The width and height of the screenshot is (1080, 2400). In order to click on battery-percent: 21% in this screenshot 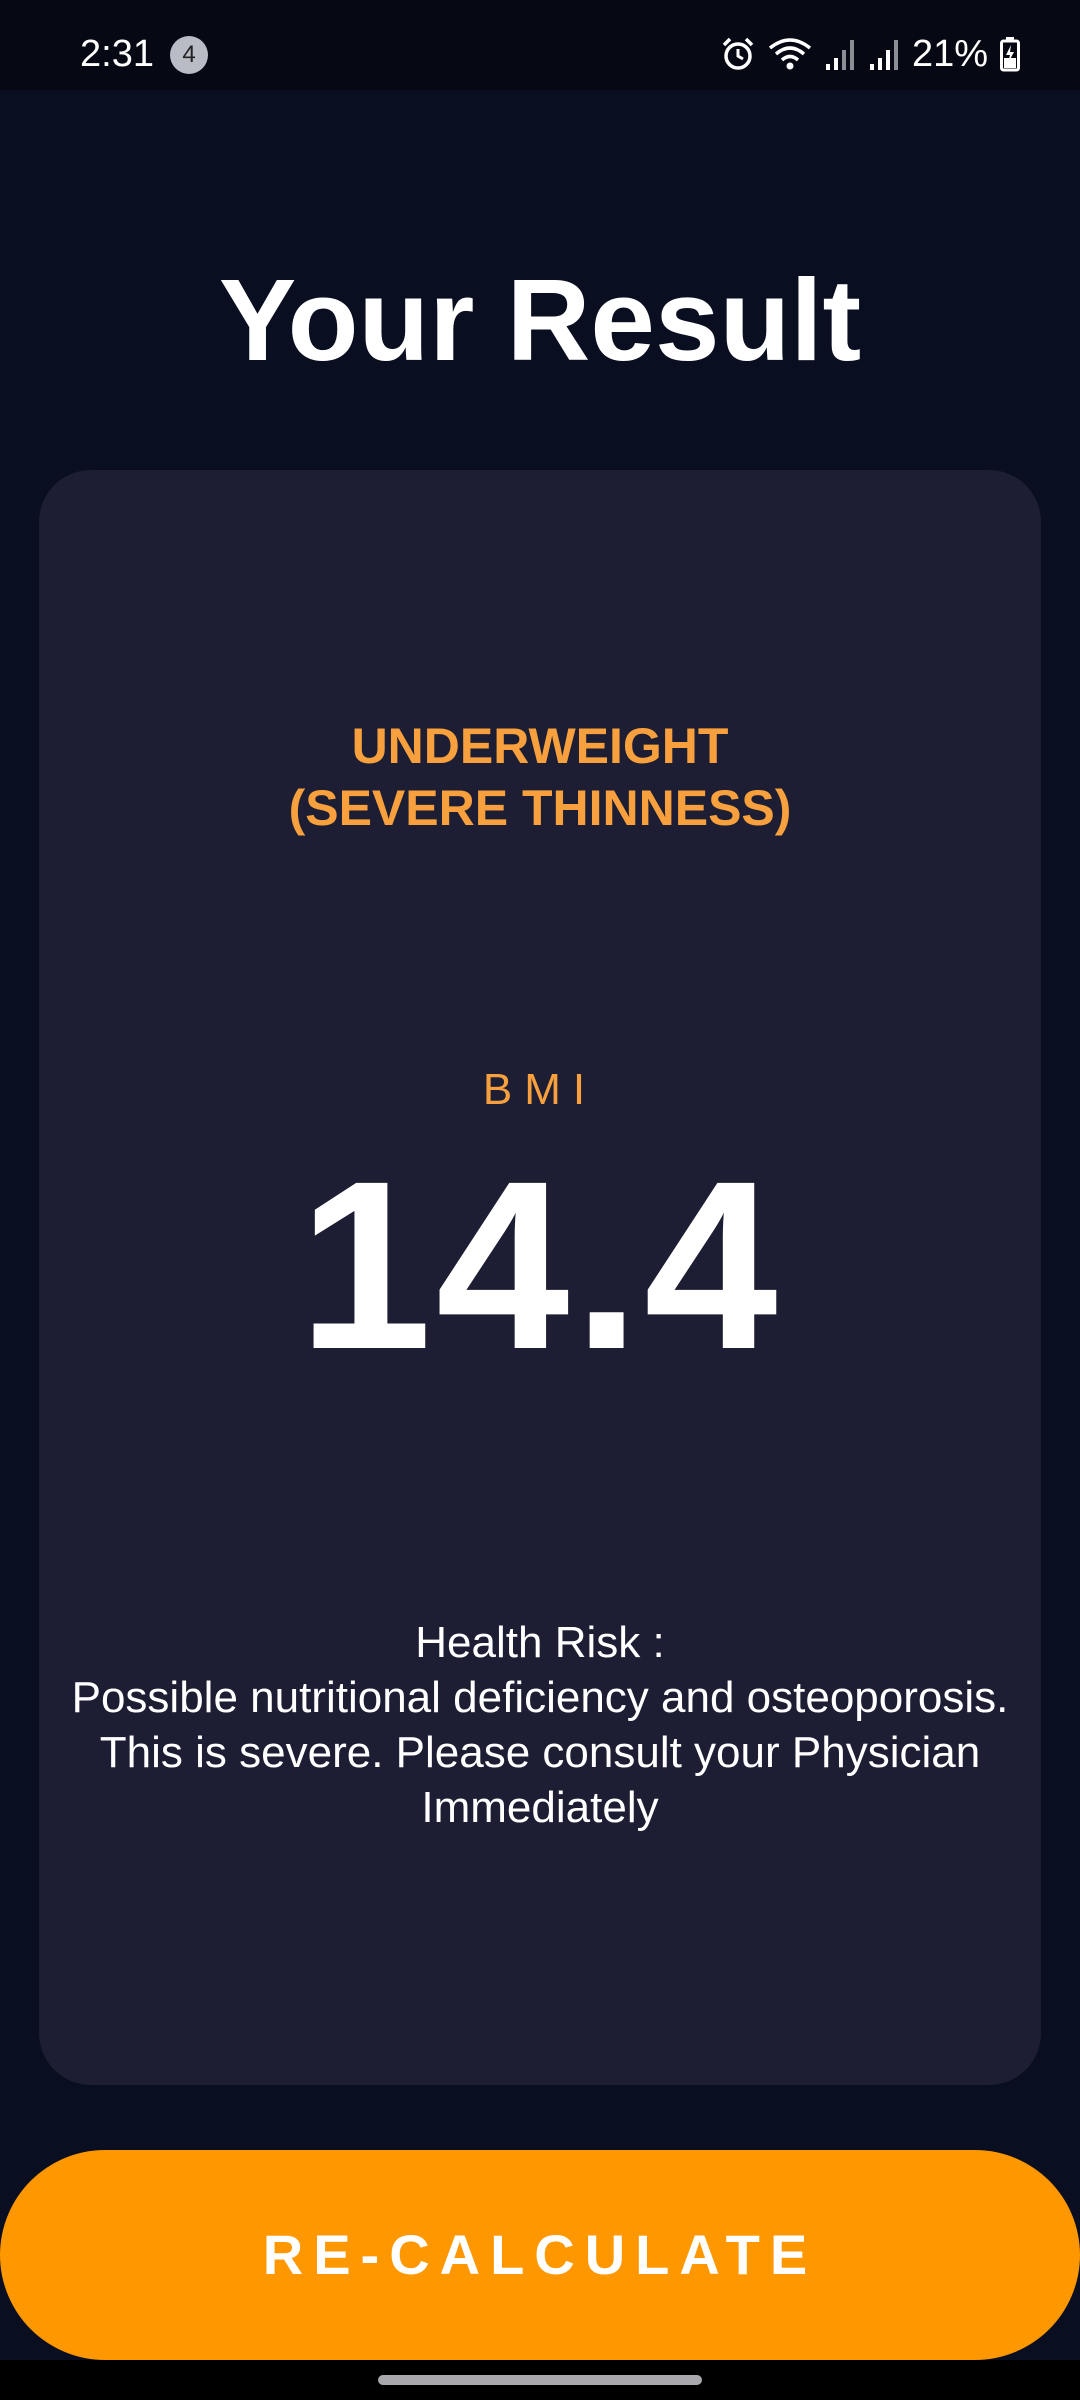, I will do `click(949, 54)`.